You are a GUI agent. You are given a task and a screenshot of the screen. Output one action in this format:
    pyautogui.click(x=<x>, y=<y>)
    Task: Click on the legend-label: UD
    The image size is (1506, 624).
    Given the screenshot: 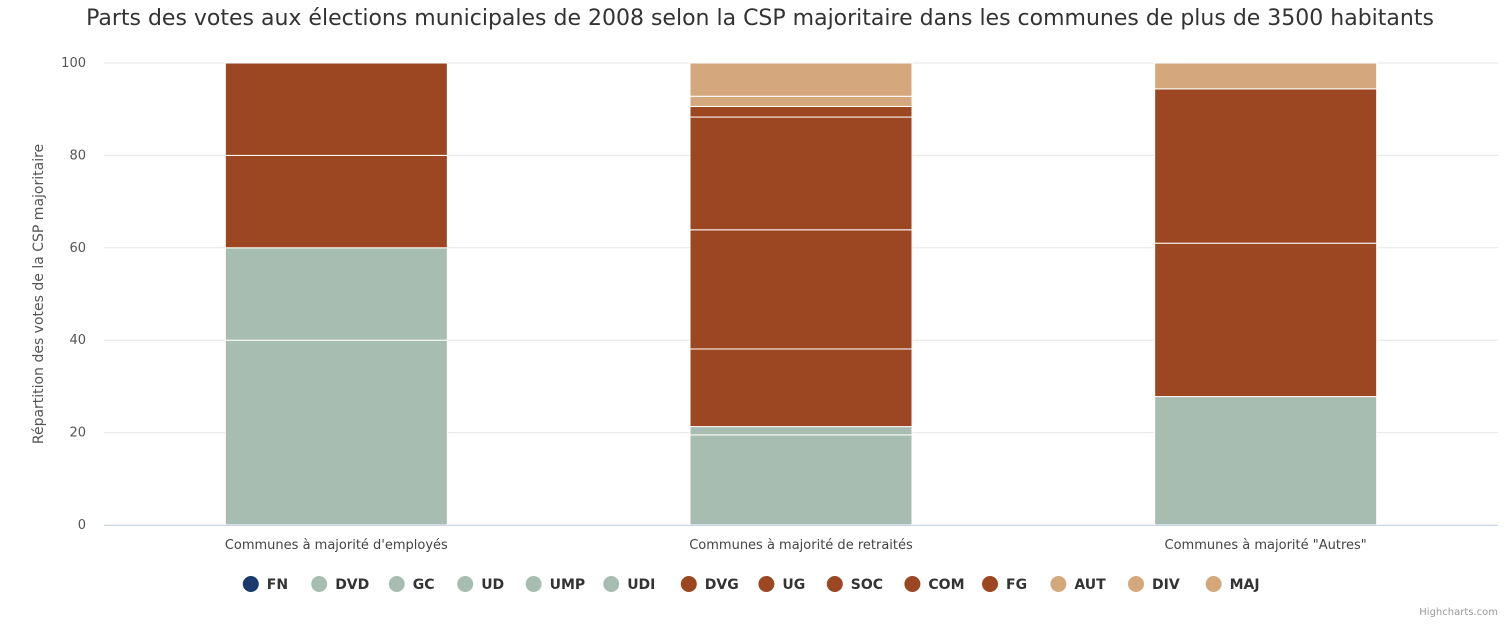 What is the action you would take?
    pyautogui.click(x=492, y=585)
    